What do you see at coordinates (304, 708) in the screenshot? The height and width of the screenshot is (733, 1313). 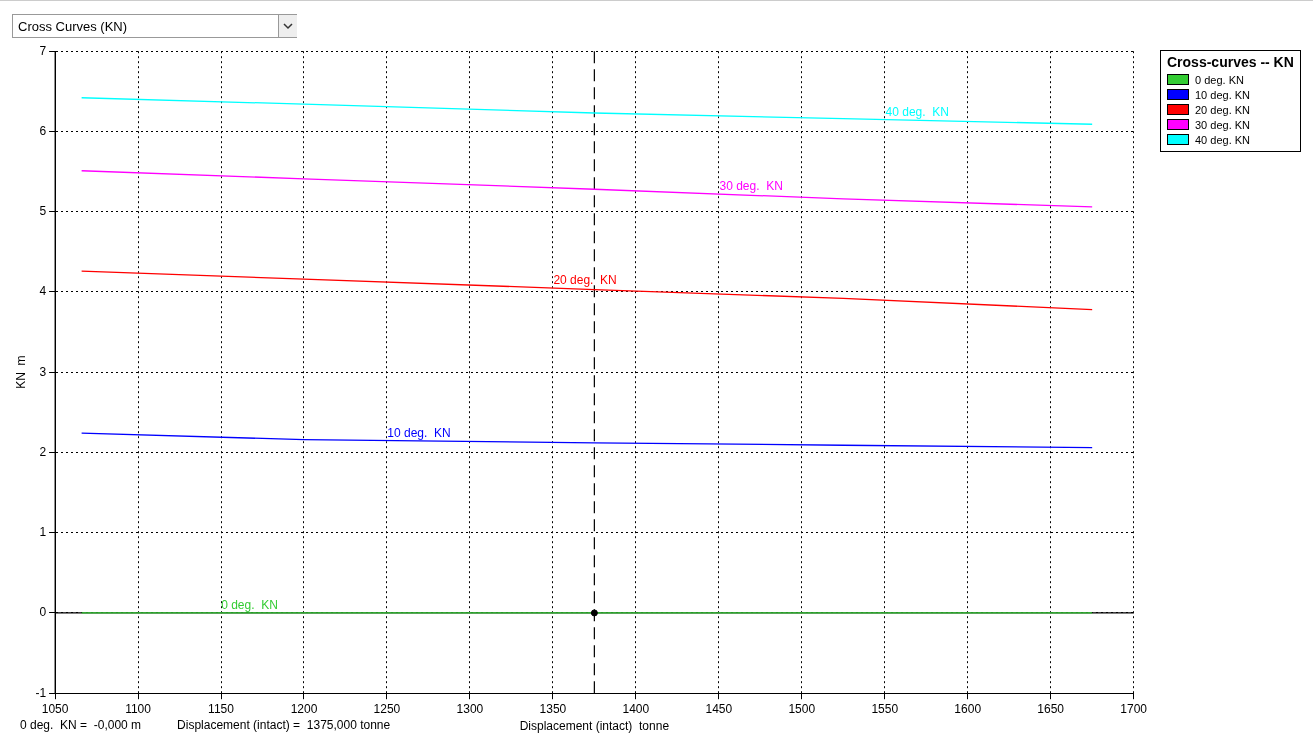 I see `x-tick-label: 1200` at bounding box center [304, 708].